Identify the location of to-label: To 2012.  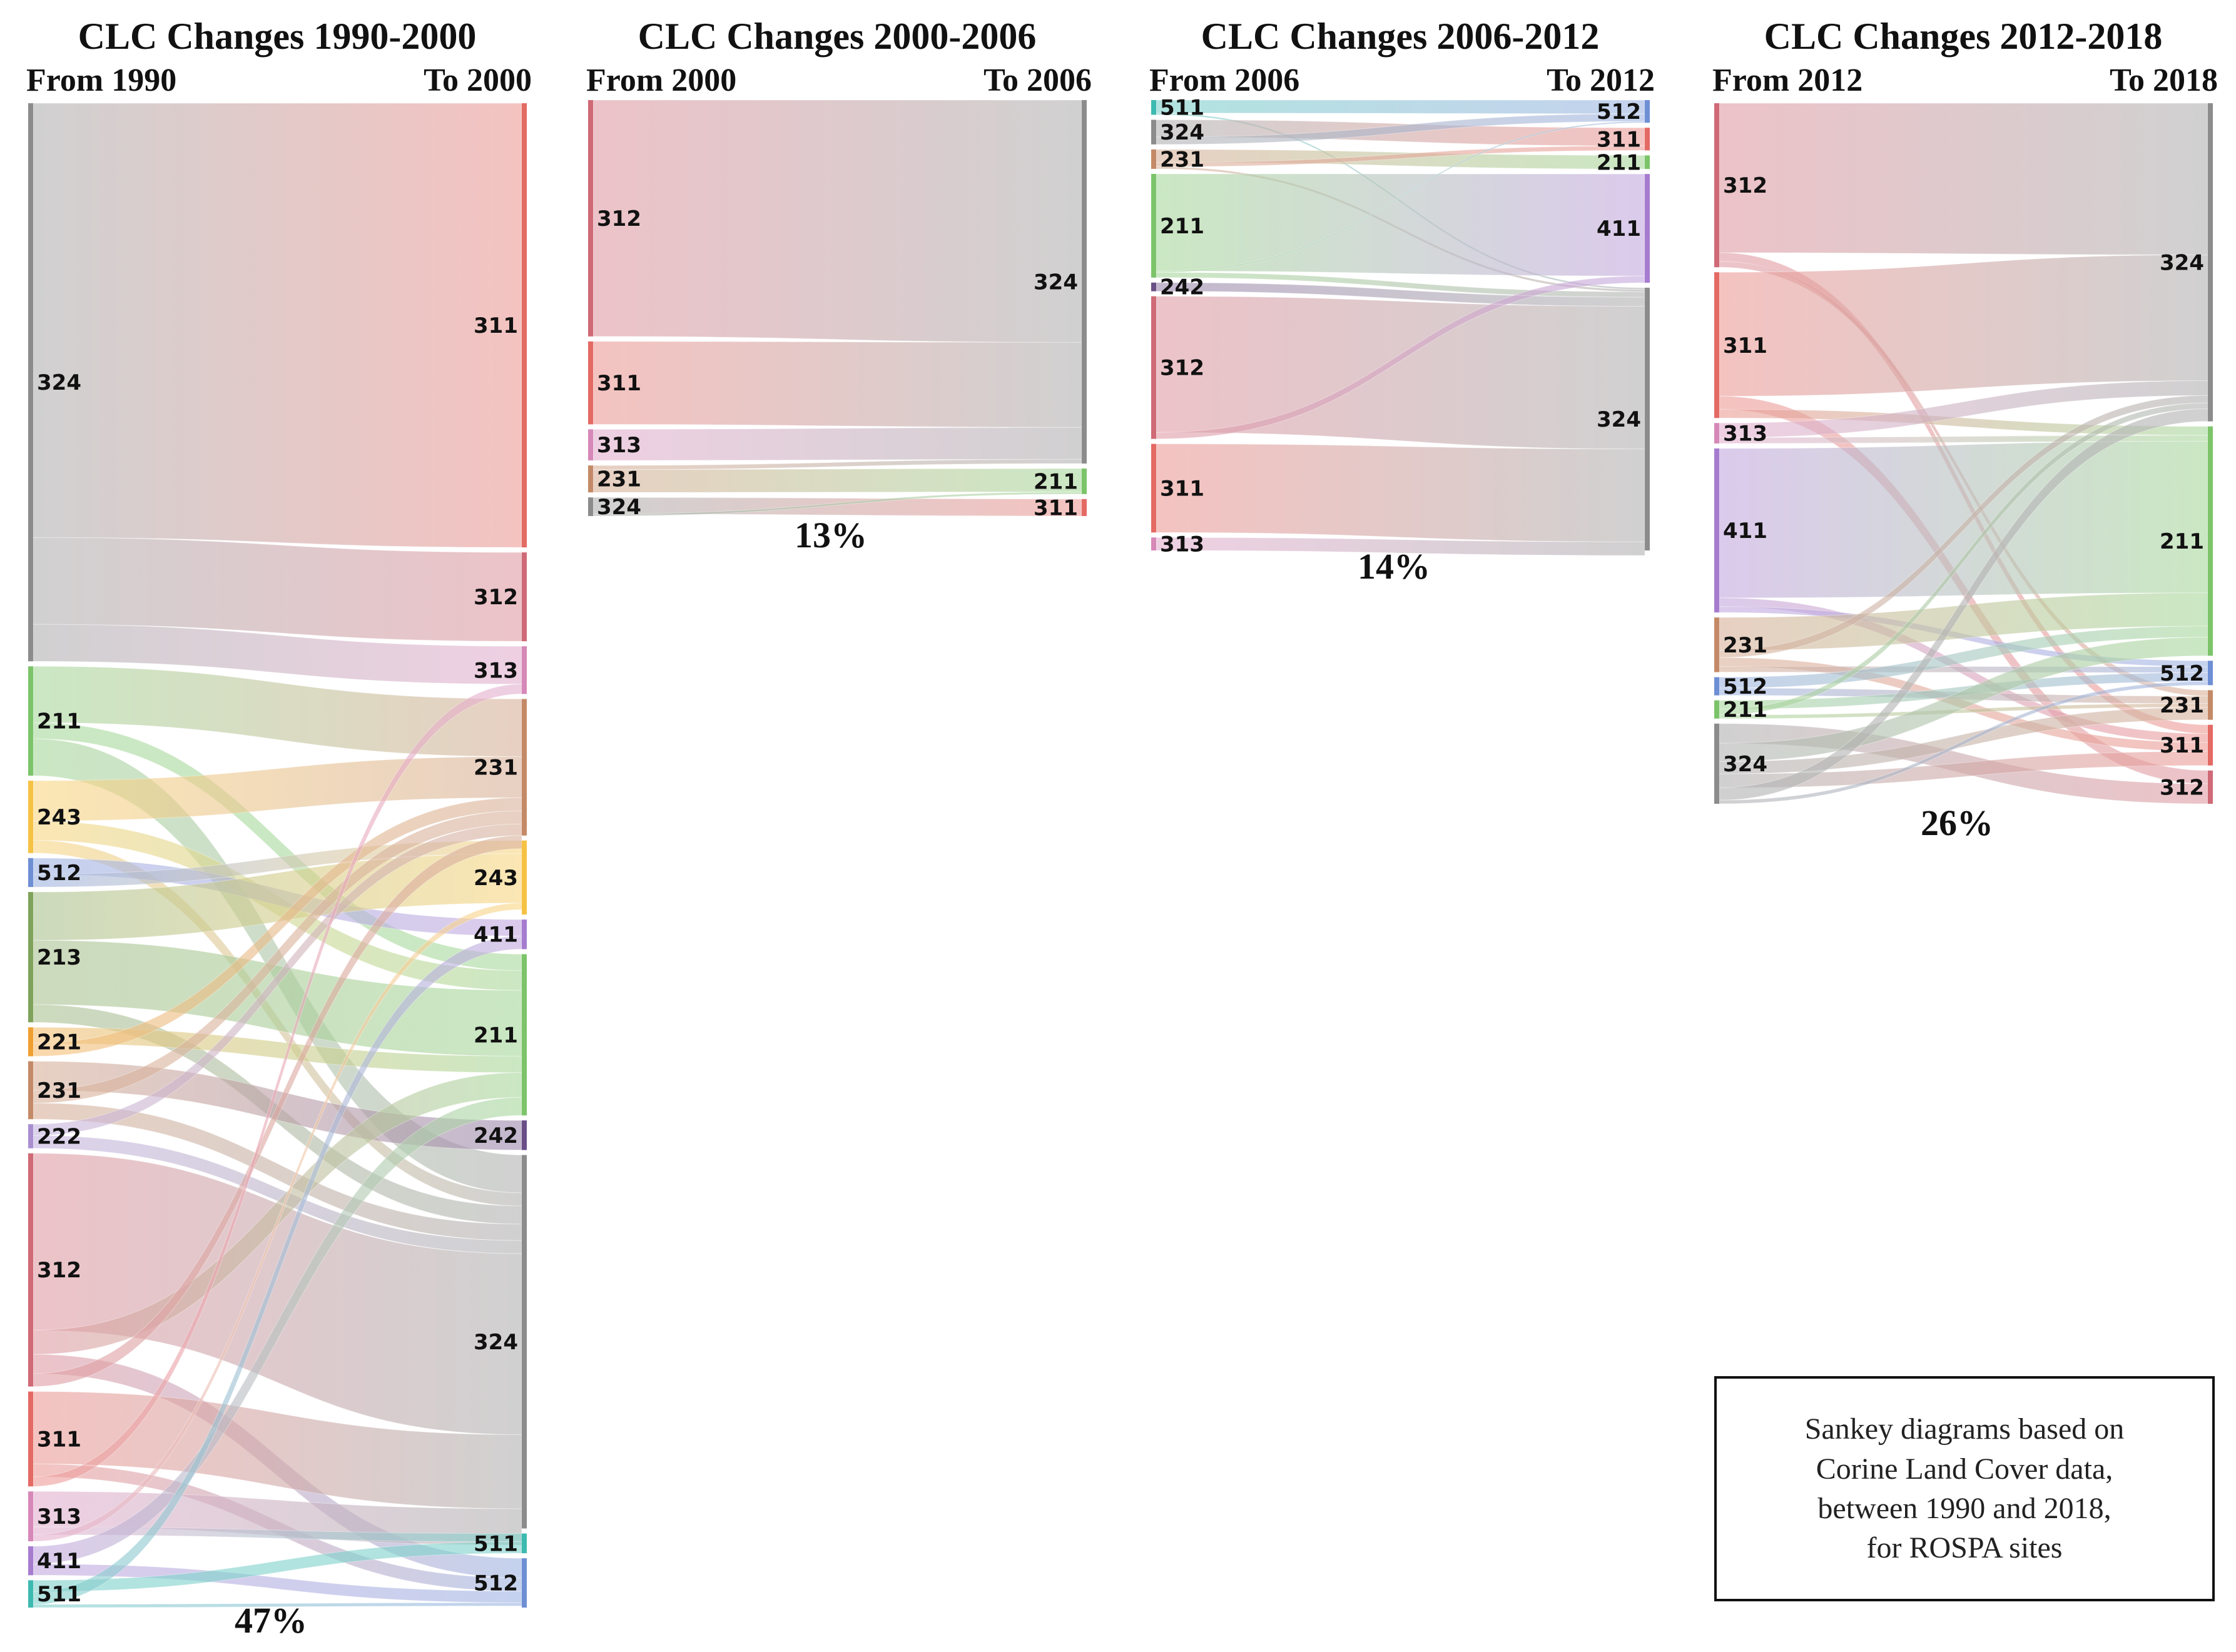
(1601, 80).